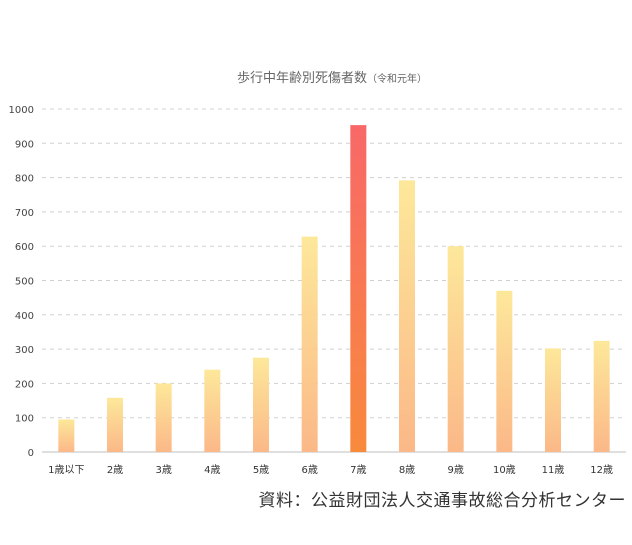 Image resolution: width=632 pixels, height=545 pixels. What do you see at coordinates (163, 417) in the screenshot?
I see `bar-3歳` at bounding box center [163, 417].